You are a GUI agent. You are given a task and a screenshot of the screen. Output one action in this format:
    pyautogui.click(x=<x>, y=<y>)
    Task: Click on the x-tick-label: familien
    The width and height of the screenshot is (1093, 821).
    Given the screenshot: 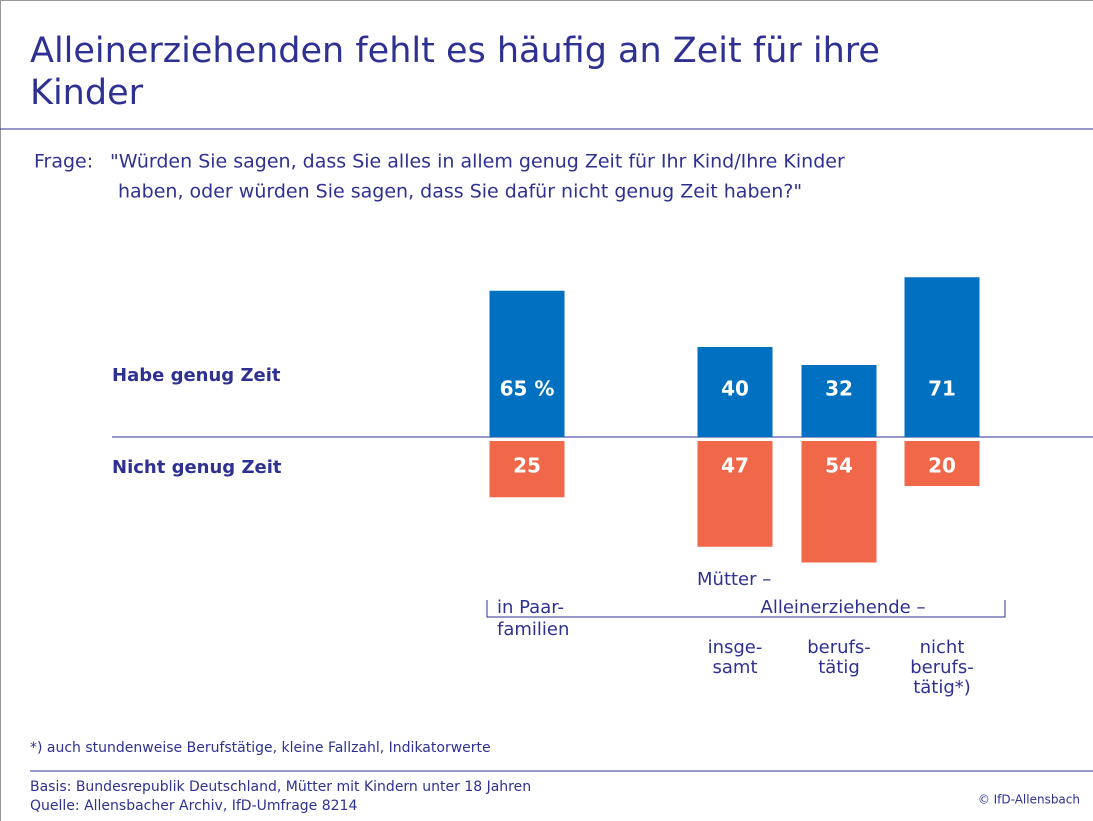 What is the action you would take?
    pyautogui.click(x=533, y=629)
    